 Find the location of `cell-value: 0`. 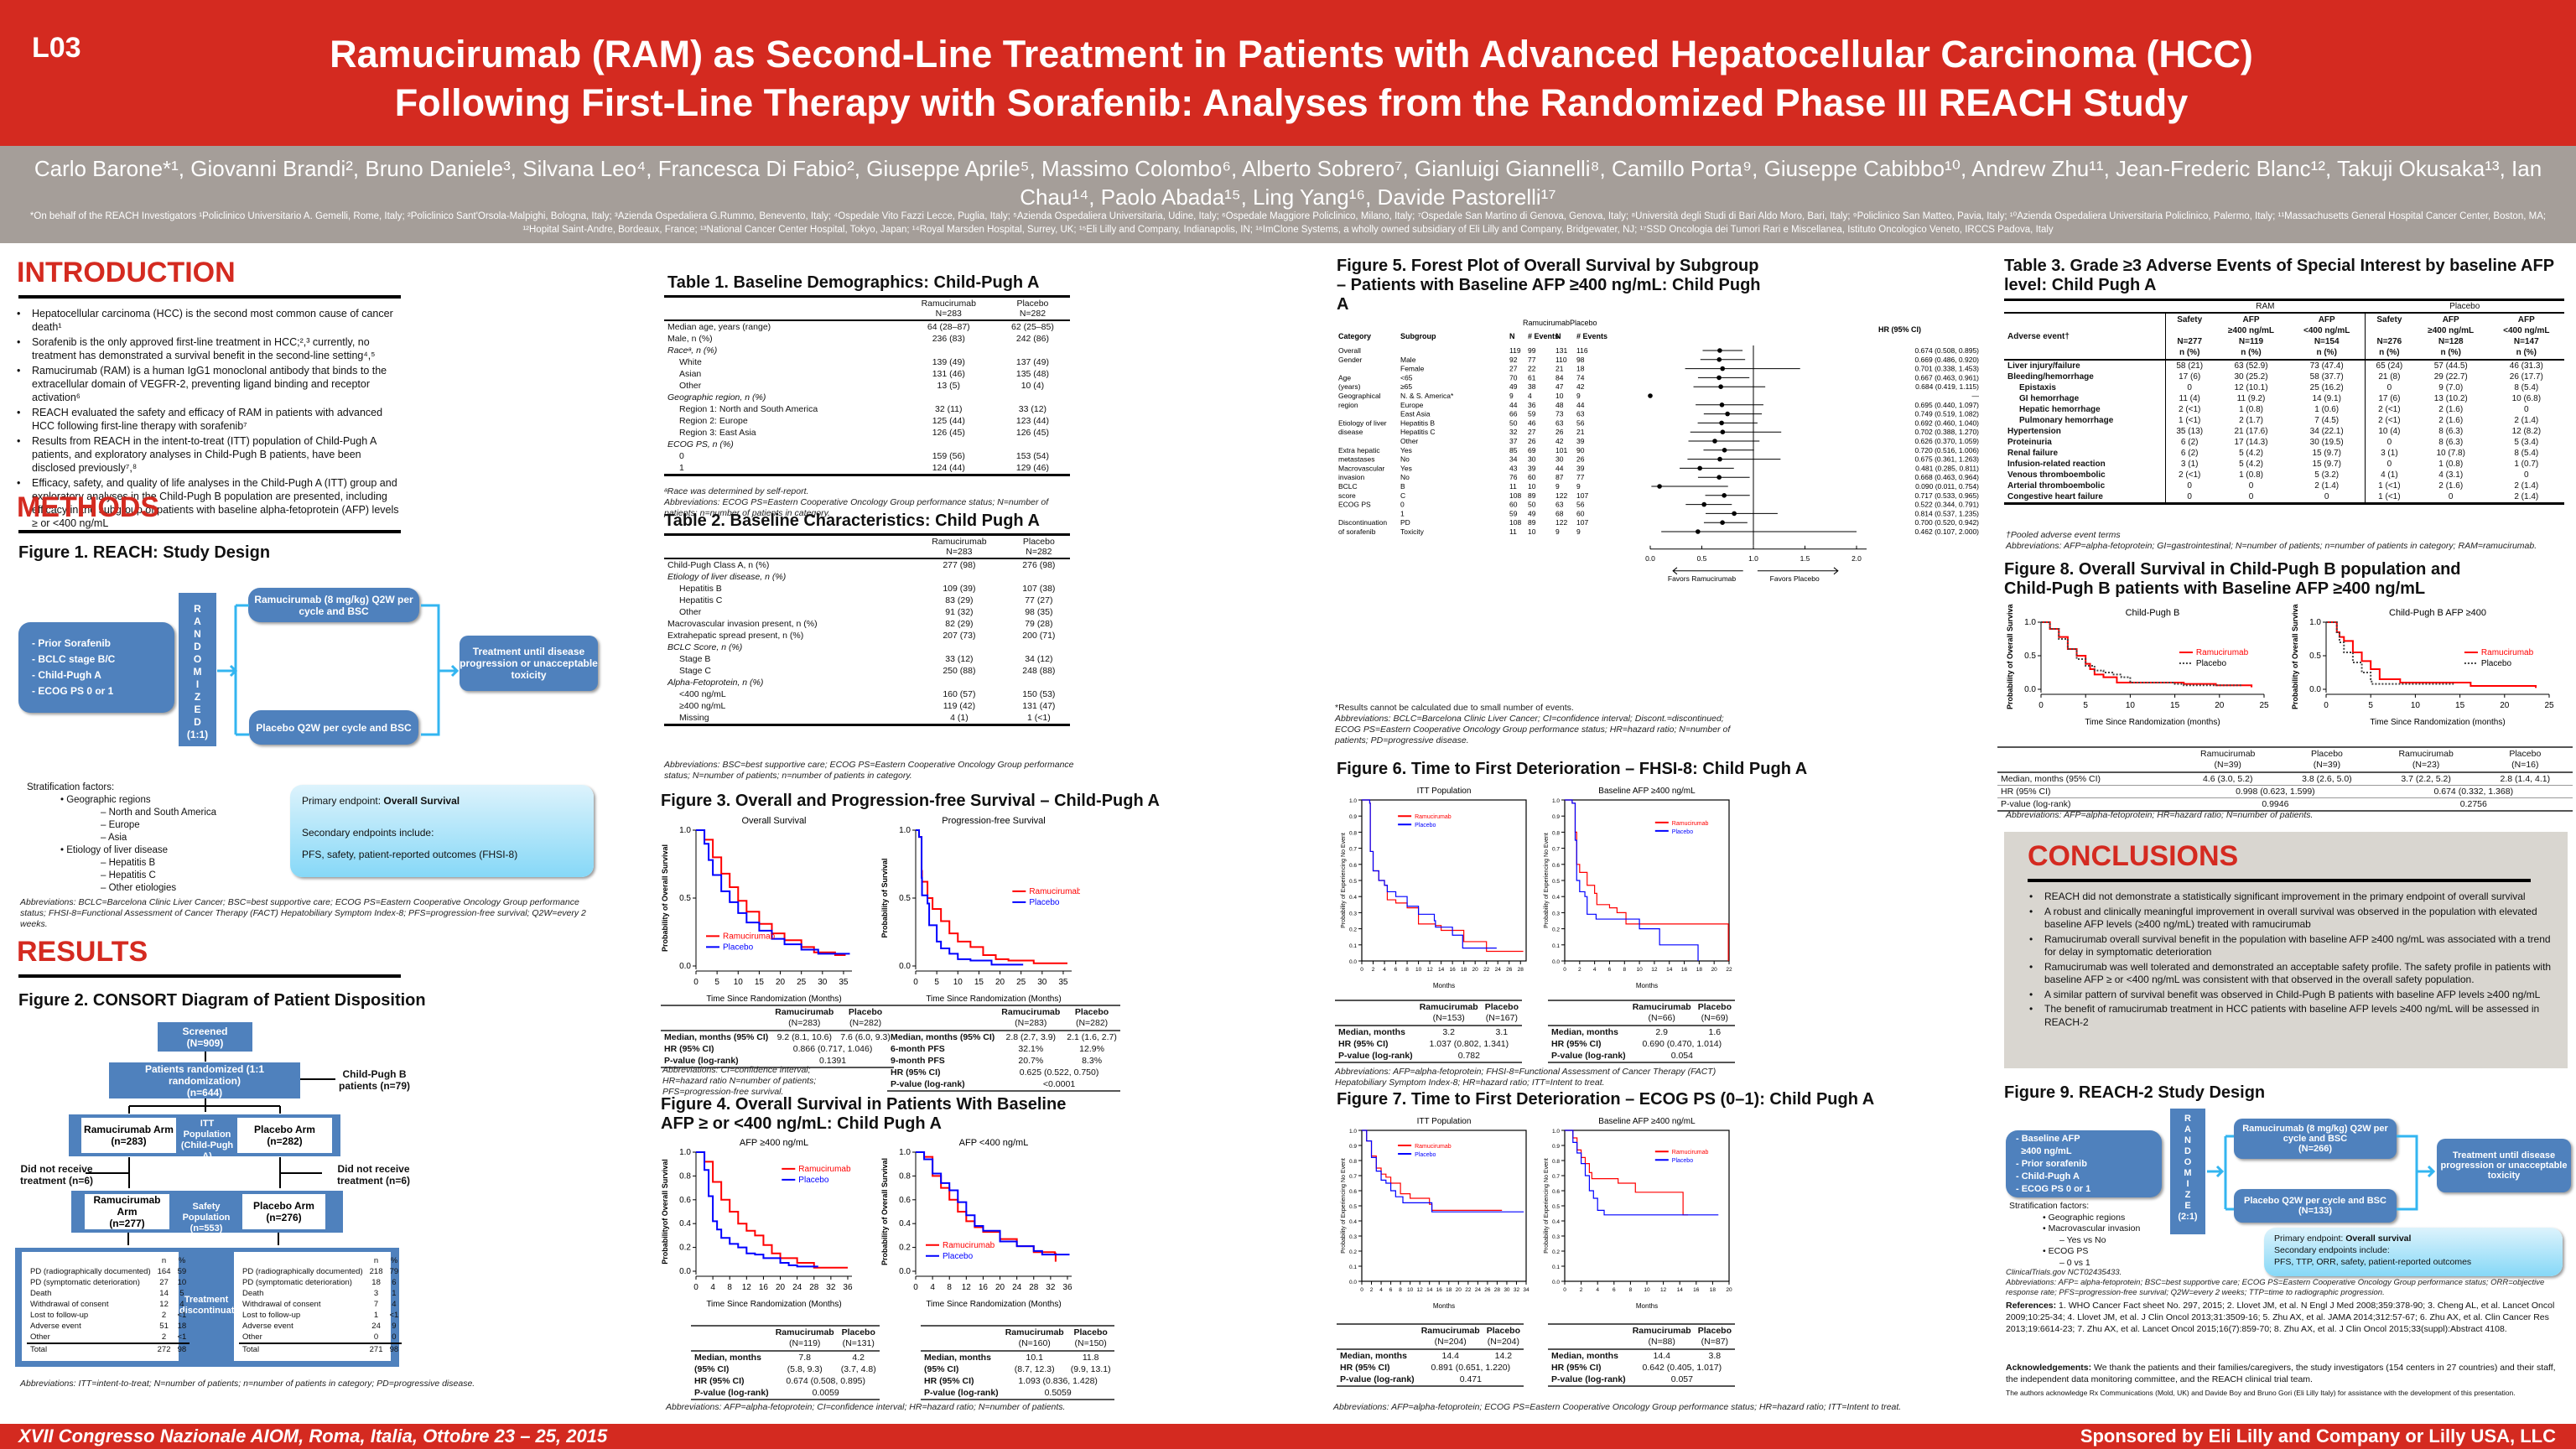

cell-value: 0 is located at coordinates (394, 1337).